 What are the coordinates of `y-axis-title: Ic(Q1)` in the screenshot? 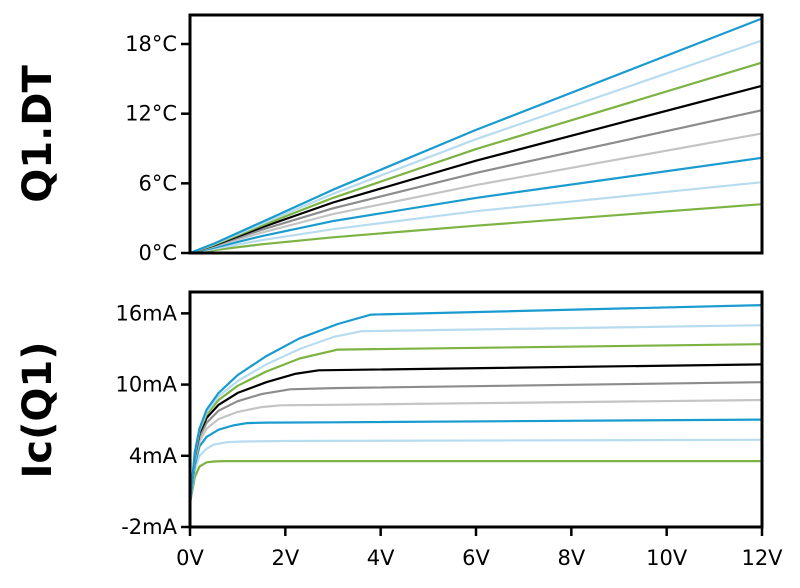 It's located at (38, 410).